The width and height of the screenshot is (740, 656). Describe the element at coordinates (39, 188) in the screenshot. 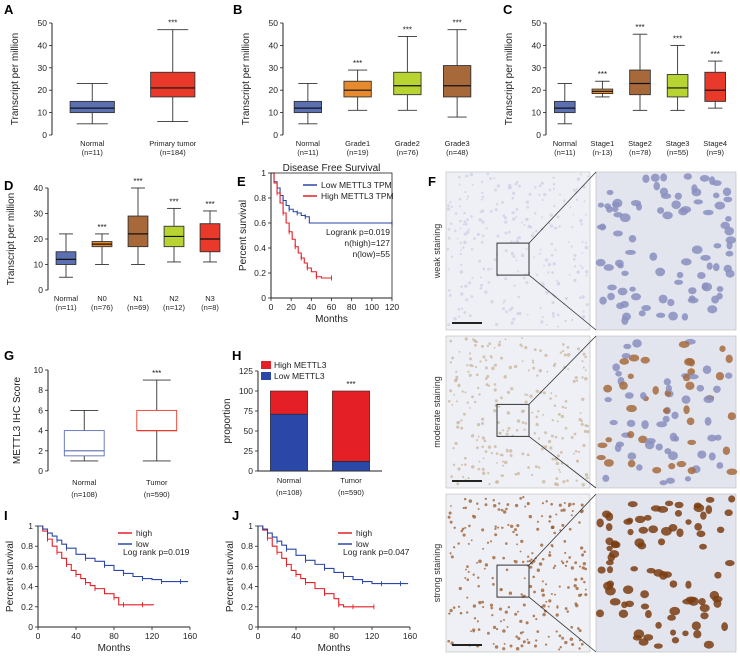

I see `y-tick-label: 40` at that location.